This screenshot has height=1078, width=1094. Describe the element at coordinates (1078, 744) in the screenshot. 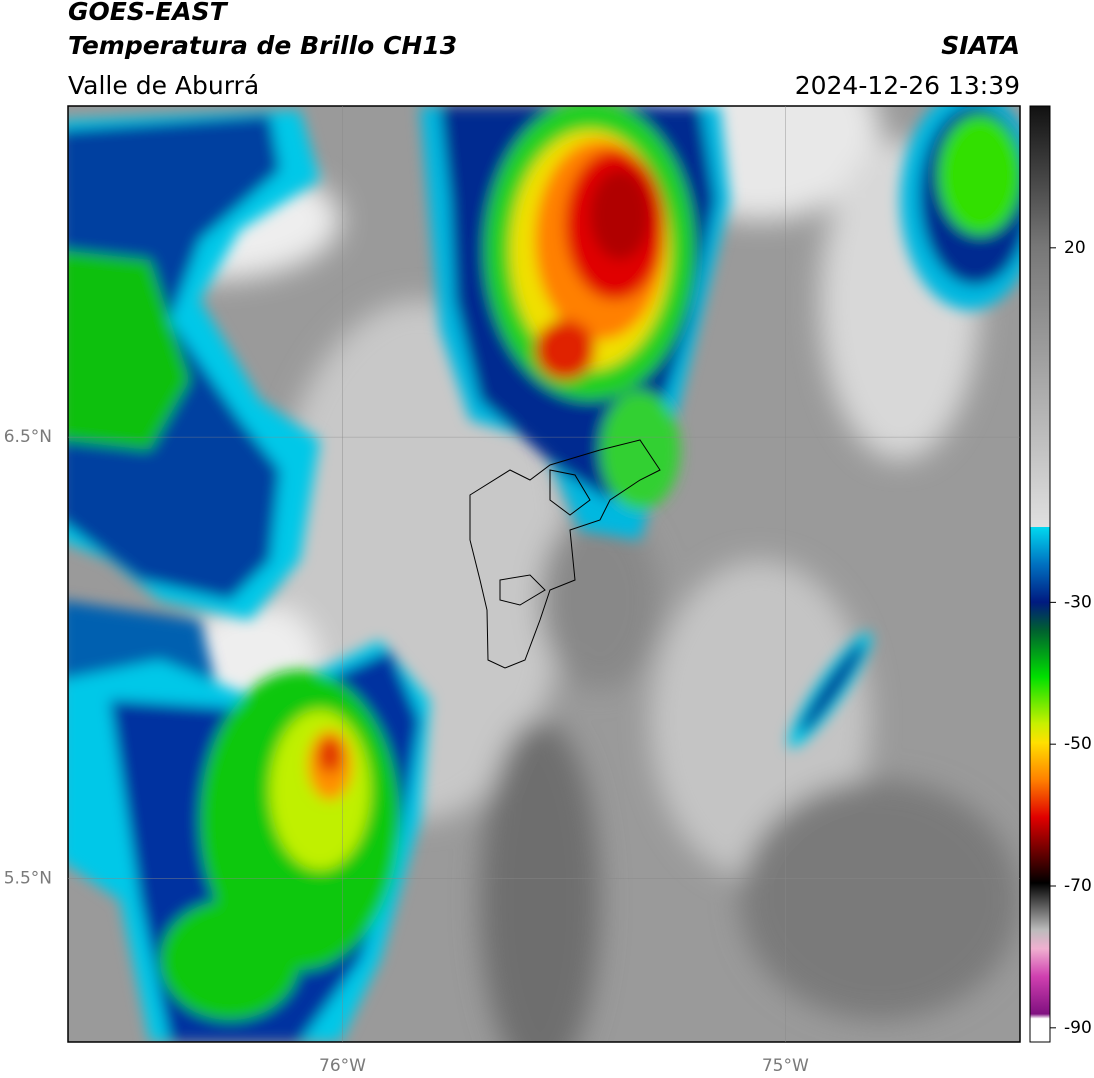

I see `colorbar-tick-label: -50` at that location.